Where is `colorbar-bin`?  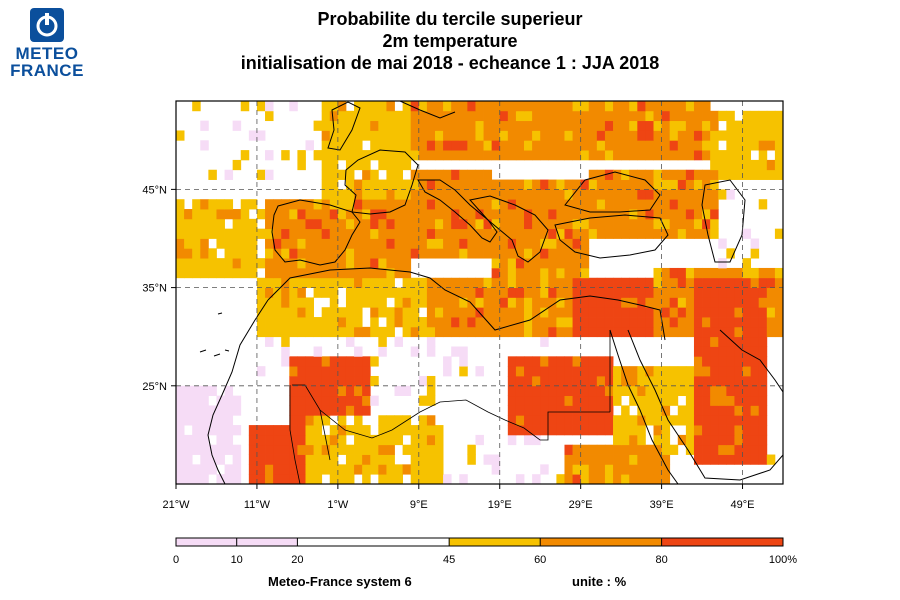 colorbar-bin is located at coordinates (373, 542).